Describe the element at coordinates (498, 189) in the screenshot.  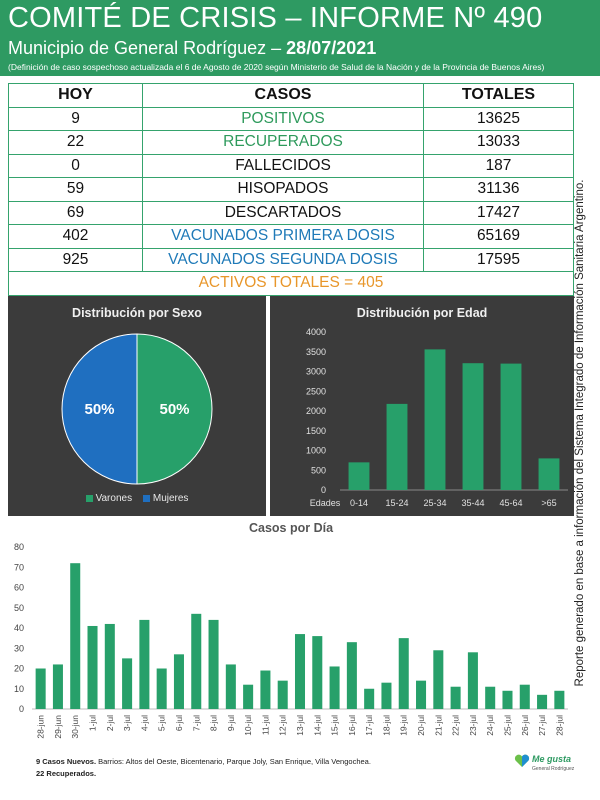
I see `total-hisopados: 31136` at that location.